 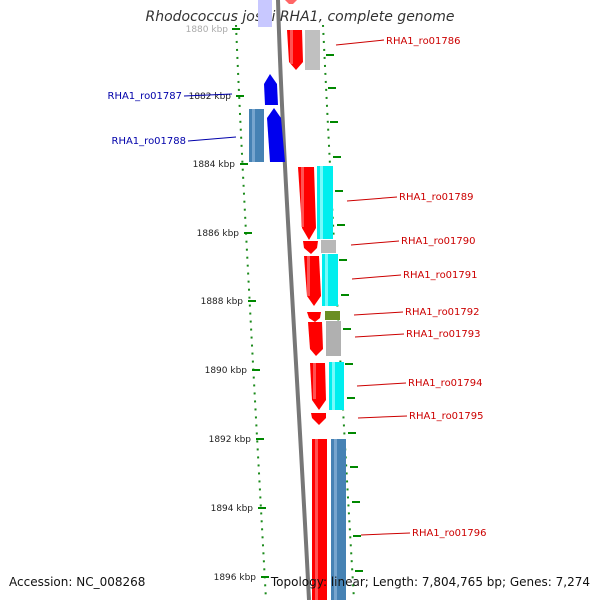 I want to click on gene-feature-olive, so click(x=332, y=315).